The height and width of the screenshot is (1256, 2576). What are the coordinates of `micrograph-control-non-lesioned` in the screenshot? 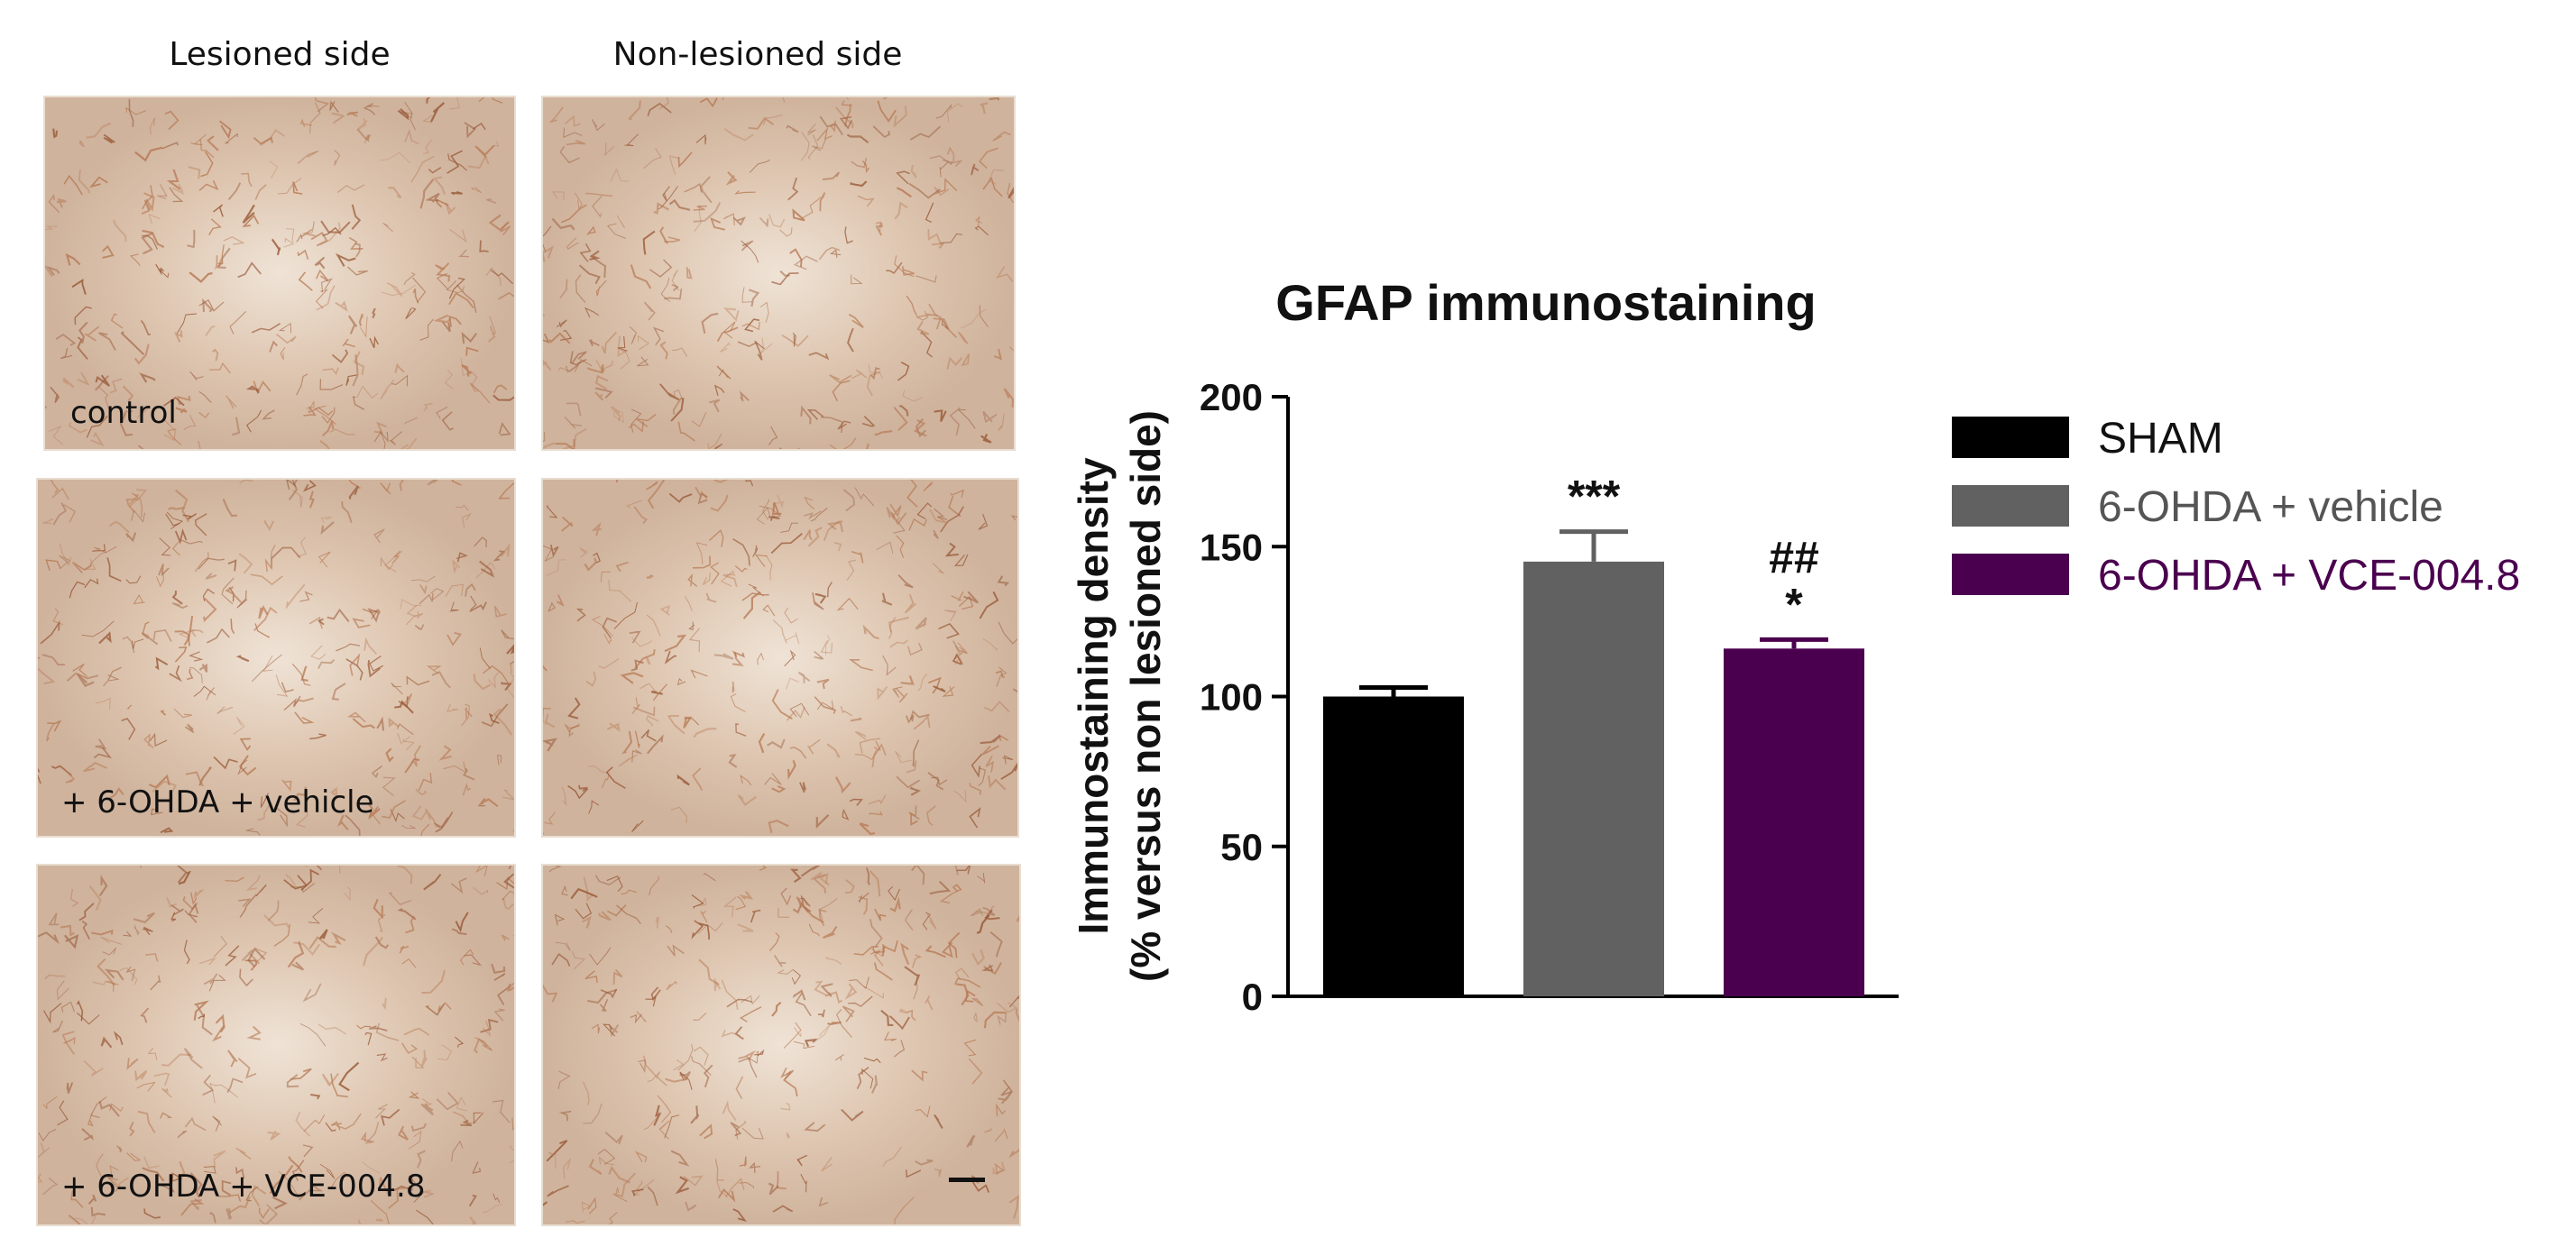 It's located at (779, 273).